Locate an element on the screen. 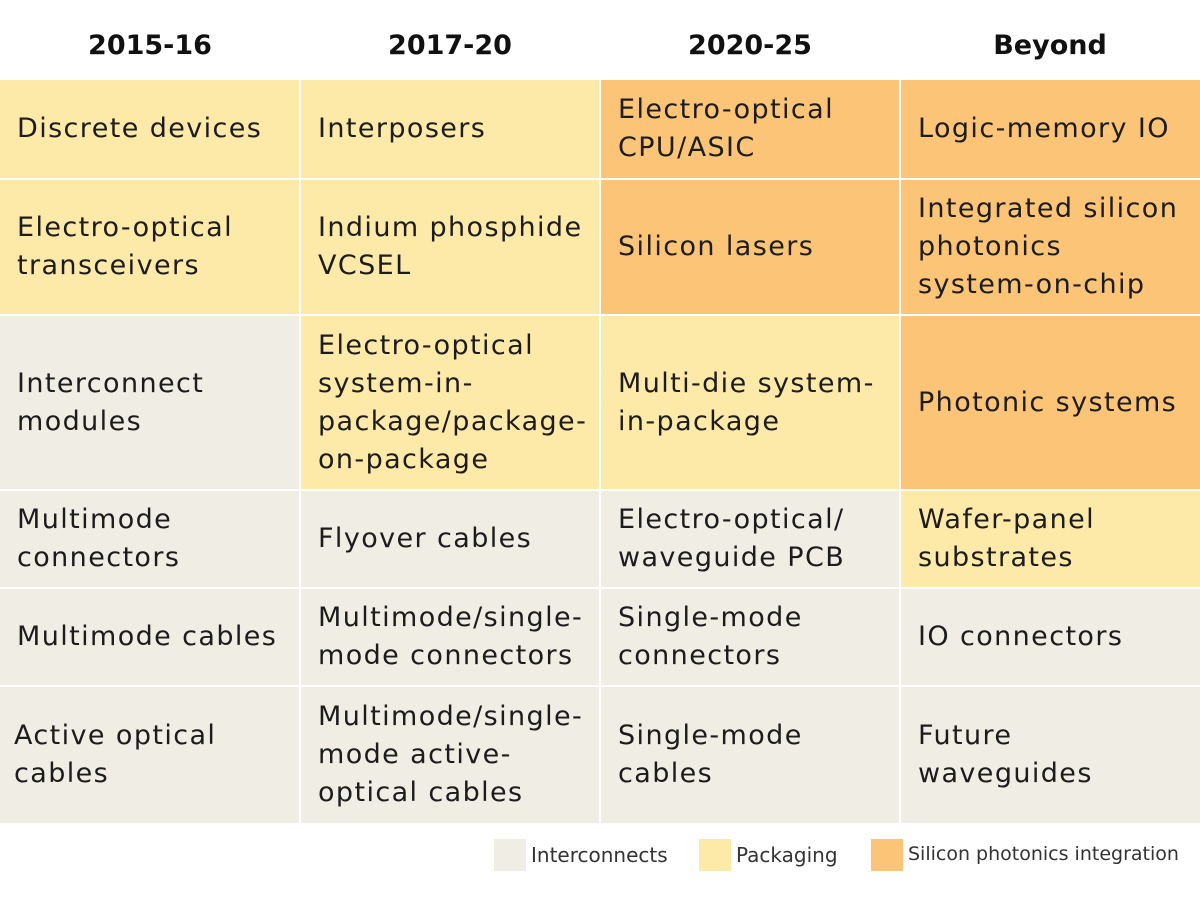  roadmap-cell: Single-mode connectors is located at coordinates (750, 637).